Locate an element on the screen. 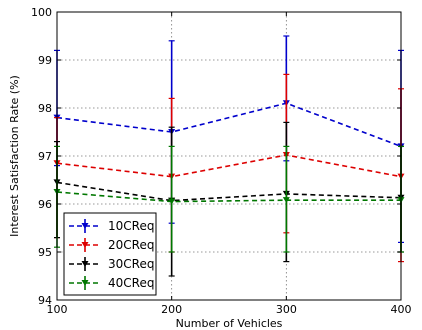 This screenshot has height=330, width=422. legend-item: 20CReq is located at coordinates (111, 245).